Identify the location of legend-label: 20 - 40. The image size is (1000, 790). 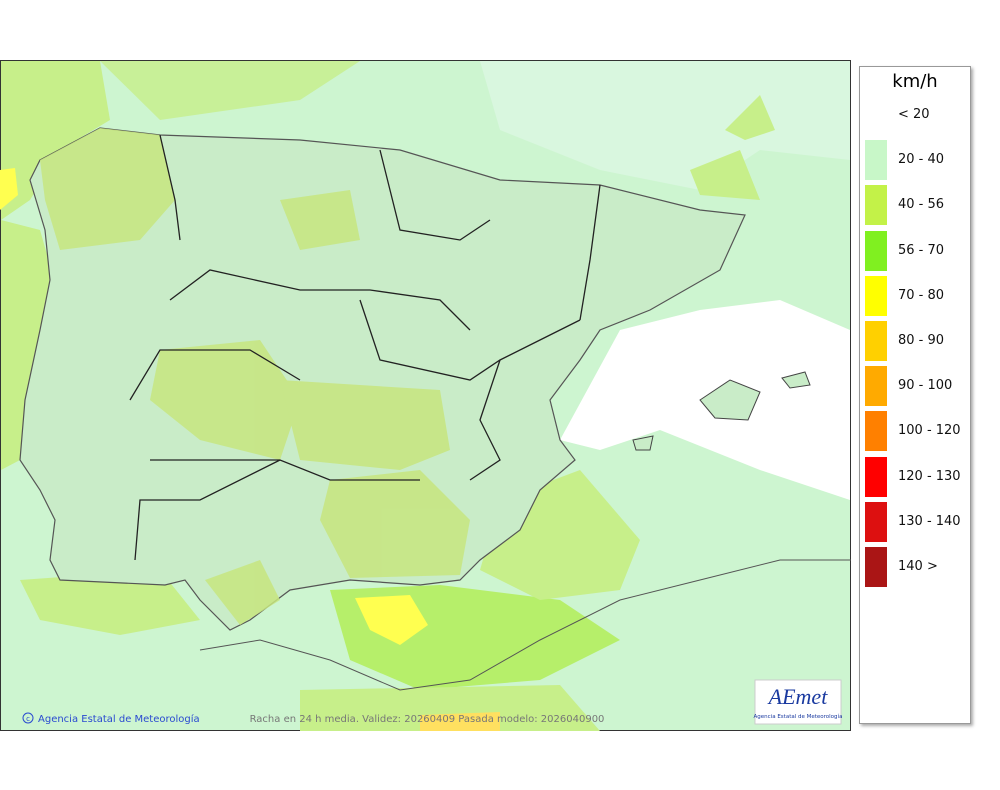
(921, 160).